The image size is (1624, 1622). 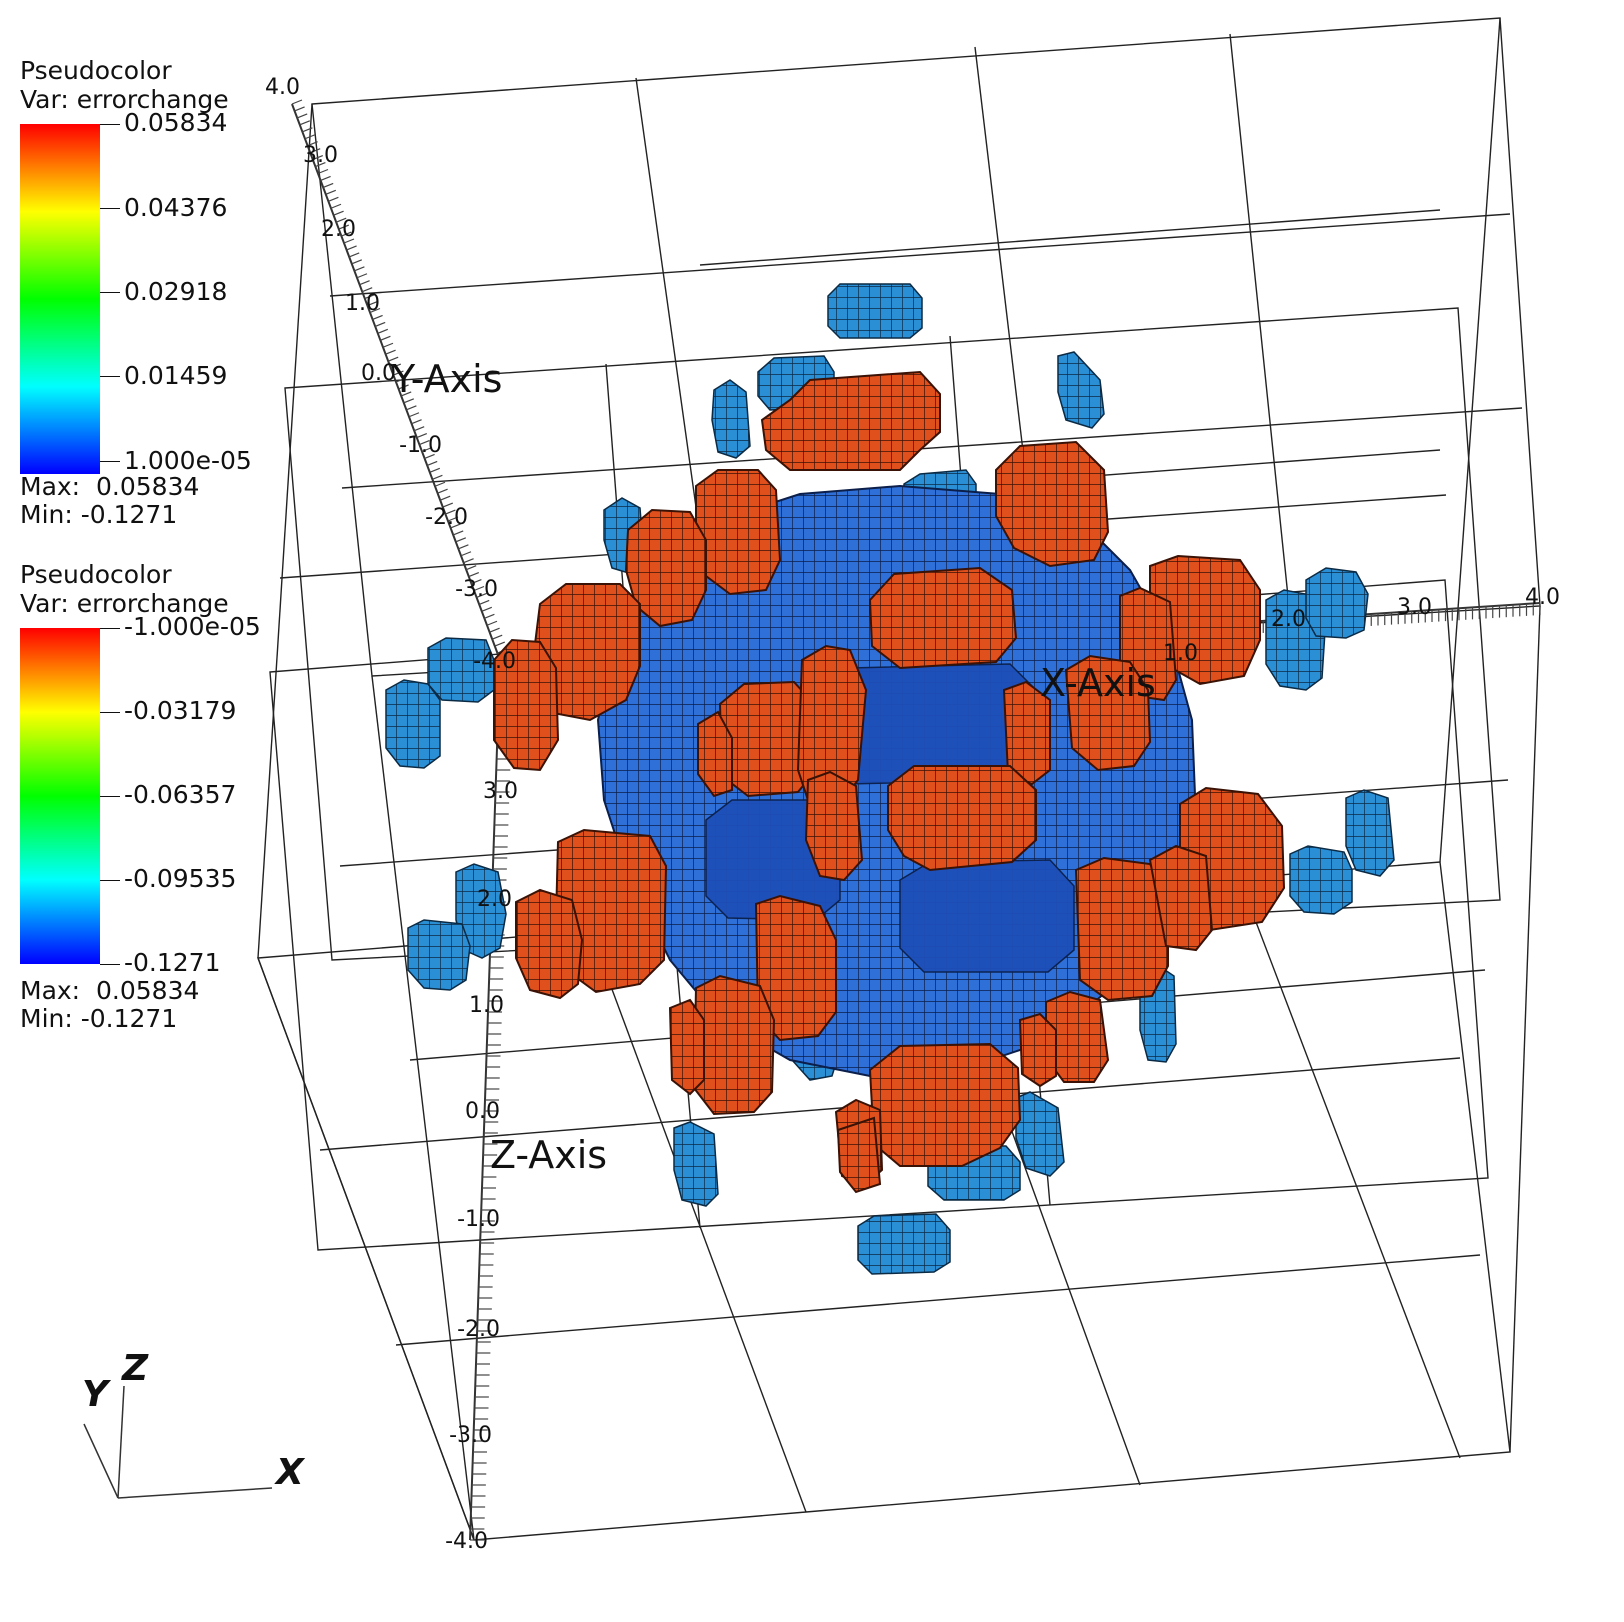 I want to click on legend-tick-label: -0.1271, so click(x=172, y=962).